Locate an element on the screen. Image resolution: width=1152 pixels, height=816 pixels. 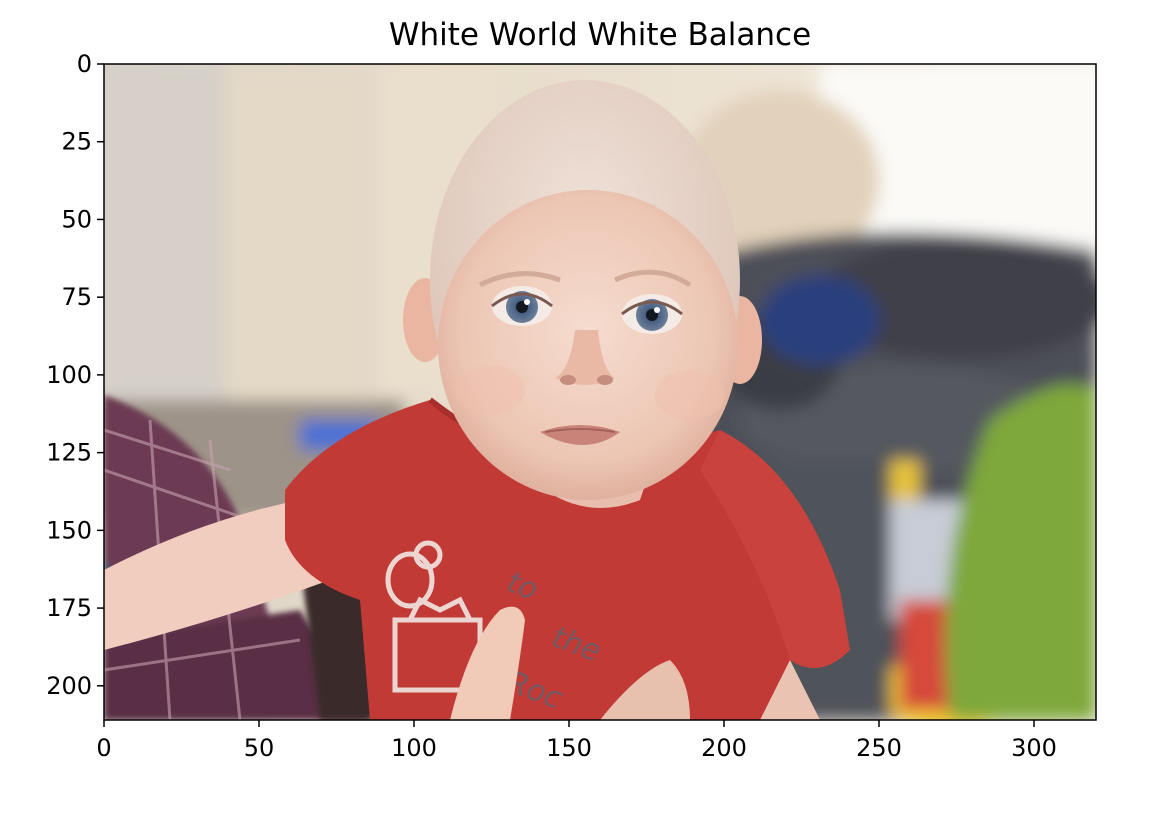
y-tick-label: 0 is located at coordinates (84, 64).